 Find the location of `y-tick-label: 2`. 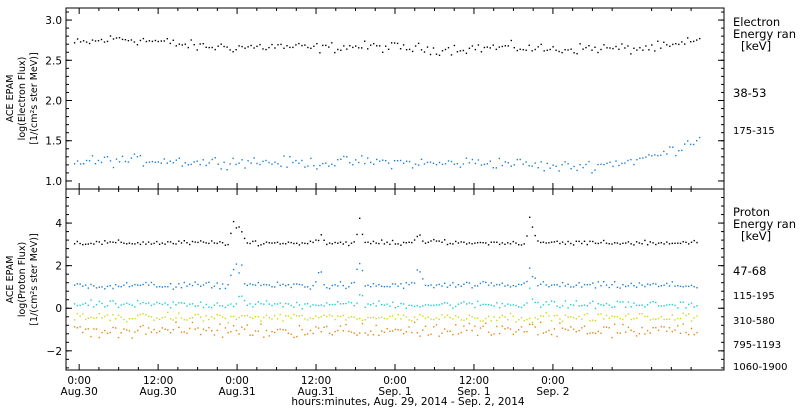

y-tick-label: 2 is located at coordinates (58, 267).